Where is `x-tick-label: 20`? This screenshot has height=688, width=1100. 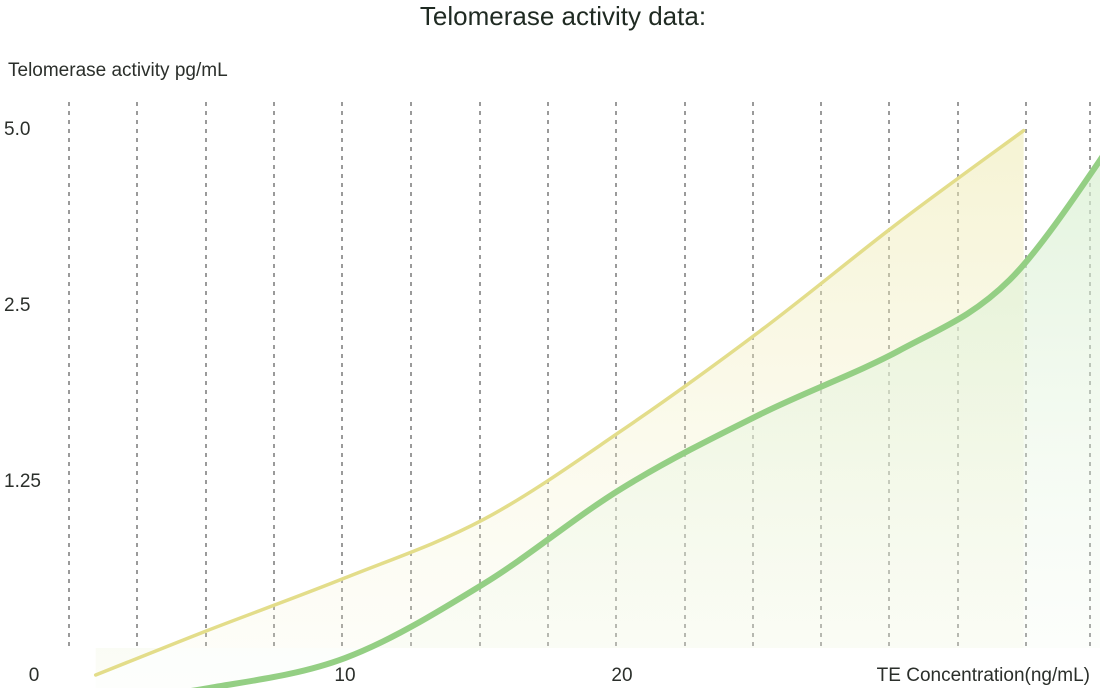
x-tick-label: 20 is located at coordinates (621, 675).